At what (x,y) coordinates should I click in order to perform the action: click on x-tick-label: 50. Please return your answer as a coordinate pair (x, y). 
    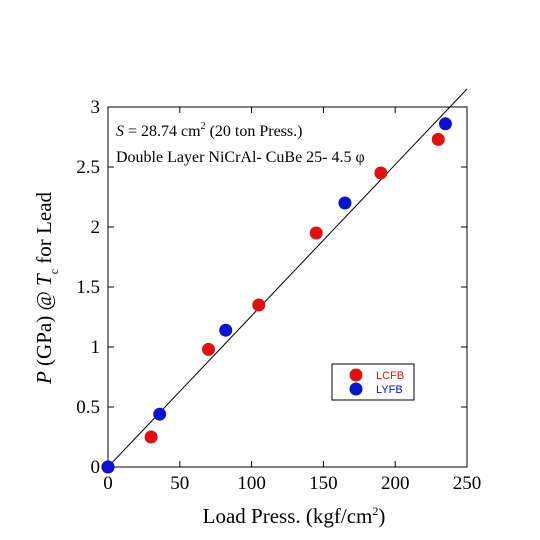
    Looking at the image, I should click on (179, 483).